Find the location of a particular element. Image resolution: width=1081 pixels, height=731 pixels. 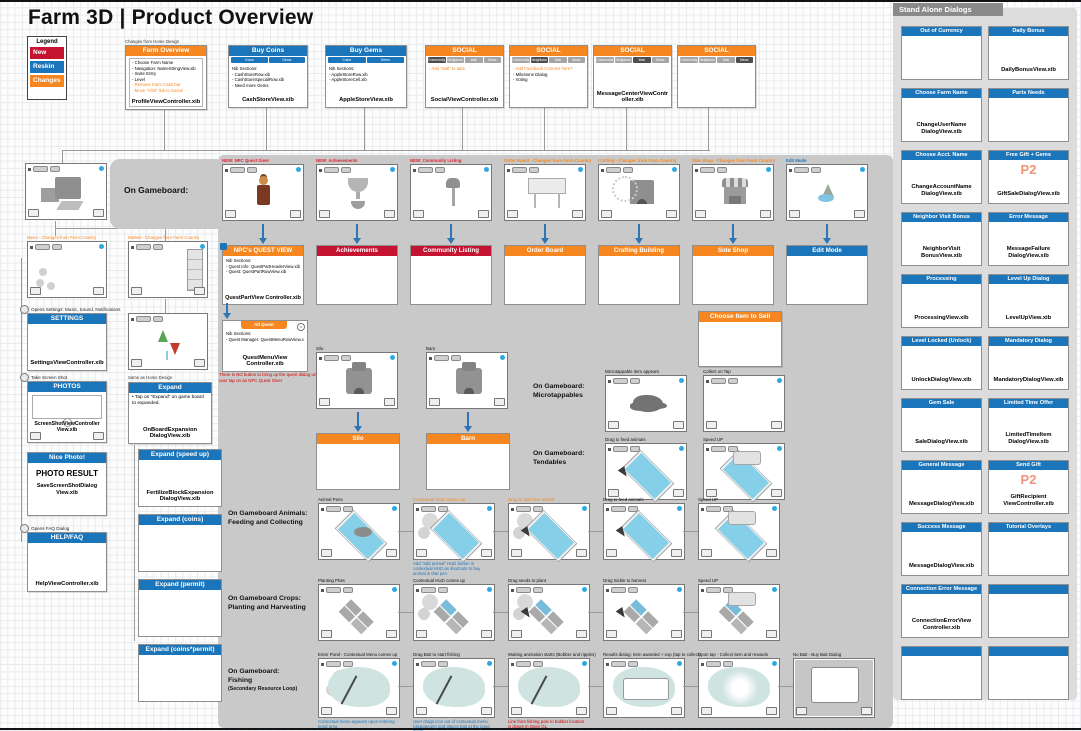

feature-dialog-card: Side Shop is located at coordinates (733, 275).